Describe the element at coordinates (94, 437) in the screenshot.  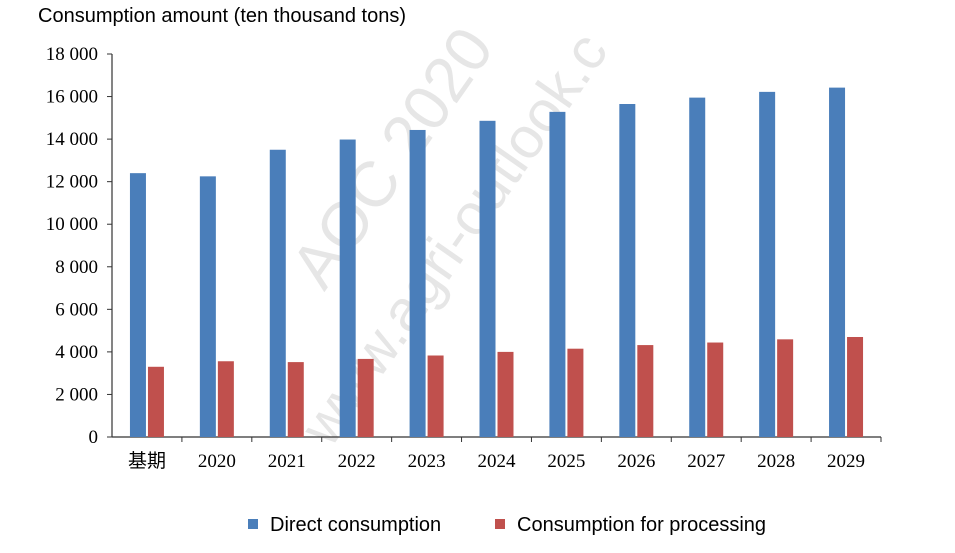
I see `y-tick-label: 0` at that location.